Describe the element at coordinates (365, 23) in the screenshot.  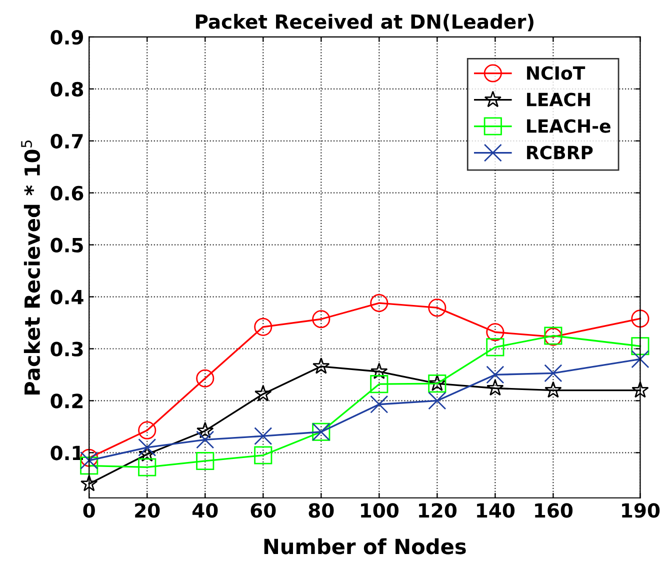
I see `chart-title: Packet Received at DN(Leader)` at that location.